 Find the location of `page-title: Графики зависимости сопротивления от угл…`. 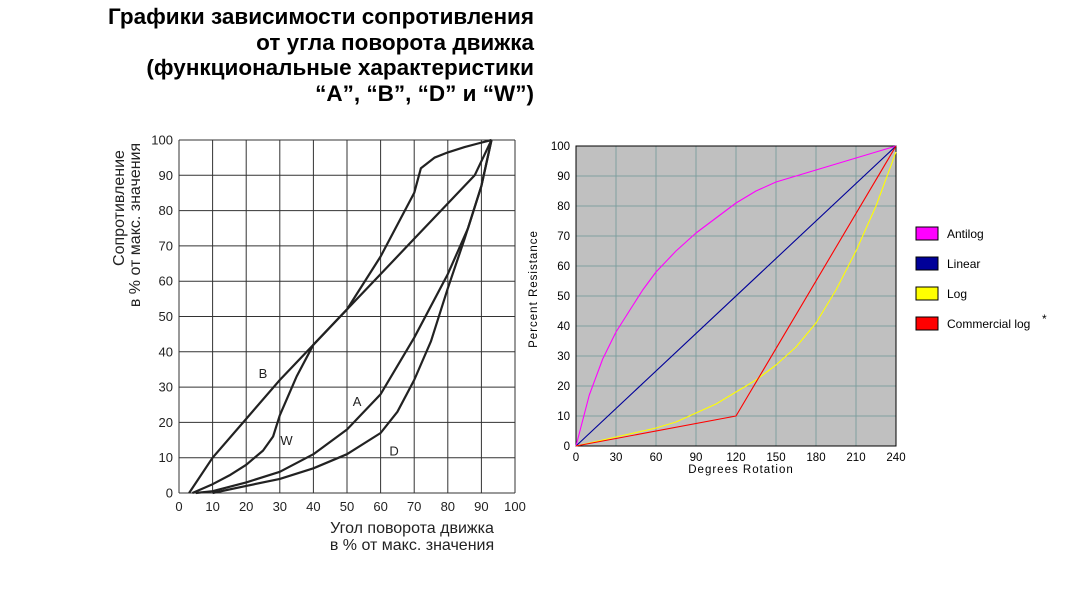

page-title: Графики зависимости сопротивления от угл… is located at coordinates (267, 55).